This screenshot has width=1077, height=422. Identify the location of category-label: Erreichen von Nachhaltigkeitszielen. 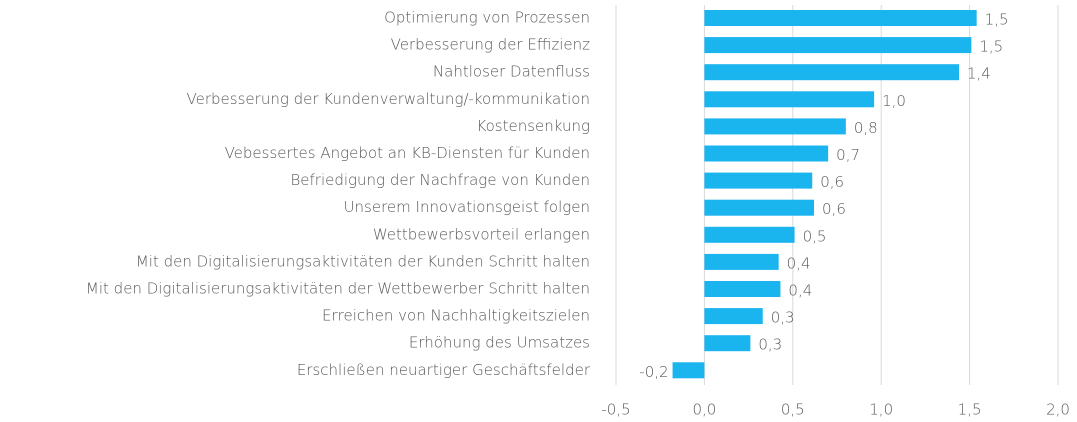
(456, 316).